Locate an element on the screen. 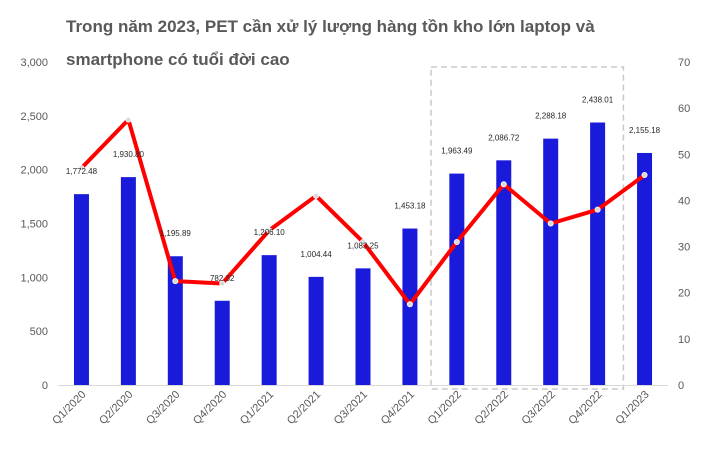 The image size is (708, 464). bar-value-label: 1,772.48 is located at coordinates (82, 171).